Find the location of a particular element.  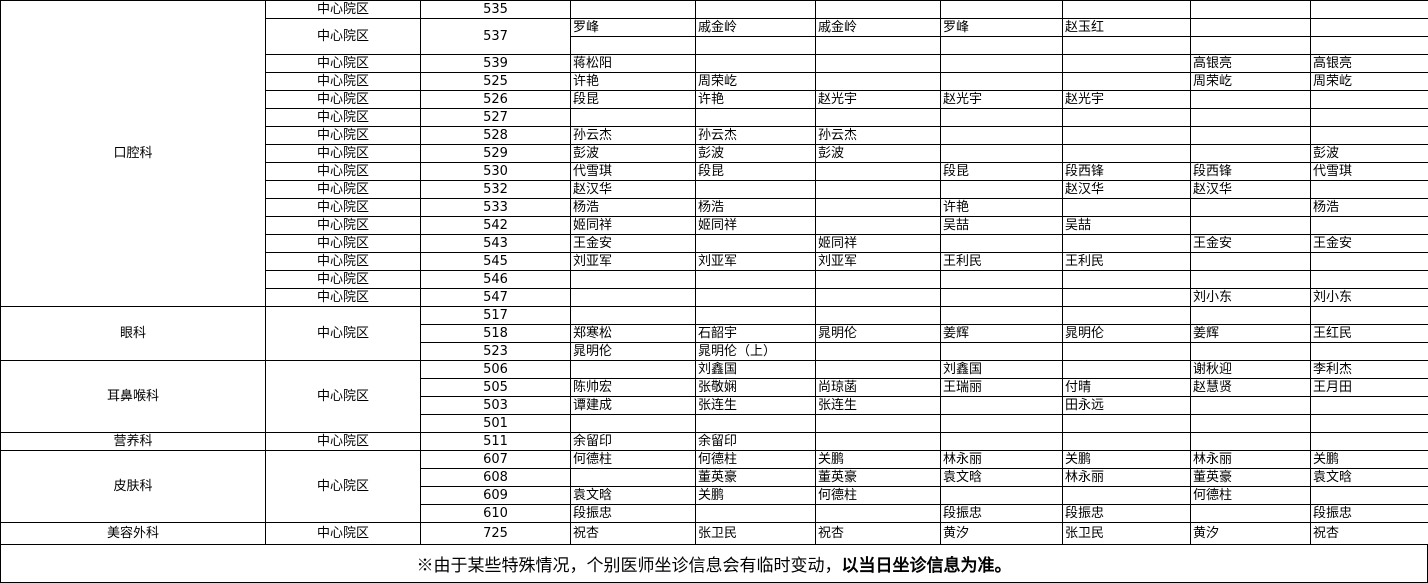

doctor-cell: 郑寒松 is located at coordinates (633, 334).